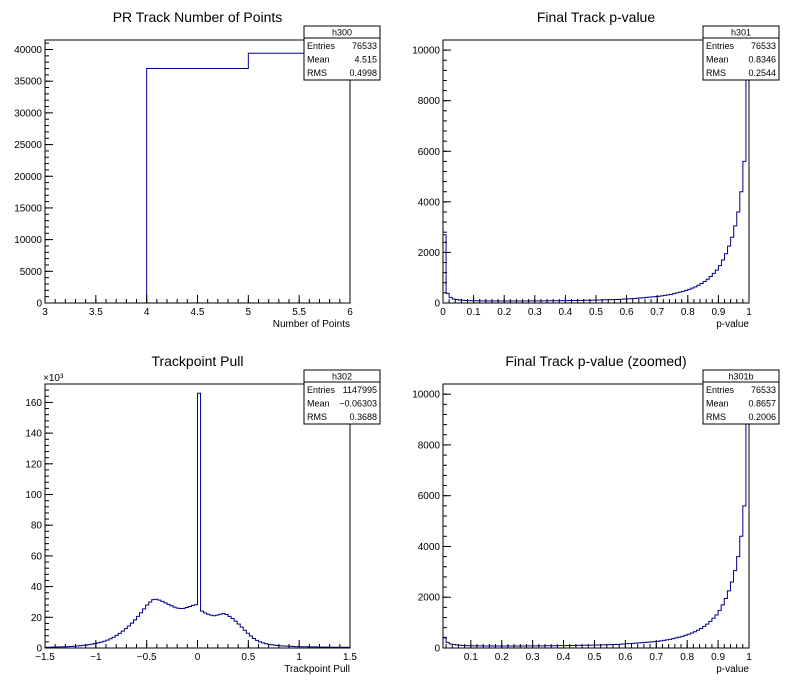  What do you see at coordinates (365, 60) in the screenshot?
I see `stats-mean-value: 4.515` at bounding box center [365, 60].